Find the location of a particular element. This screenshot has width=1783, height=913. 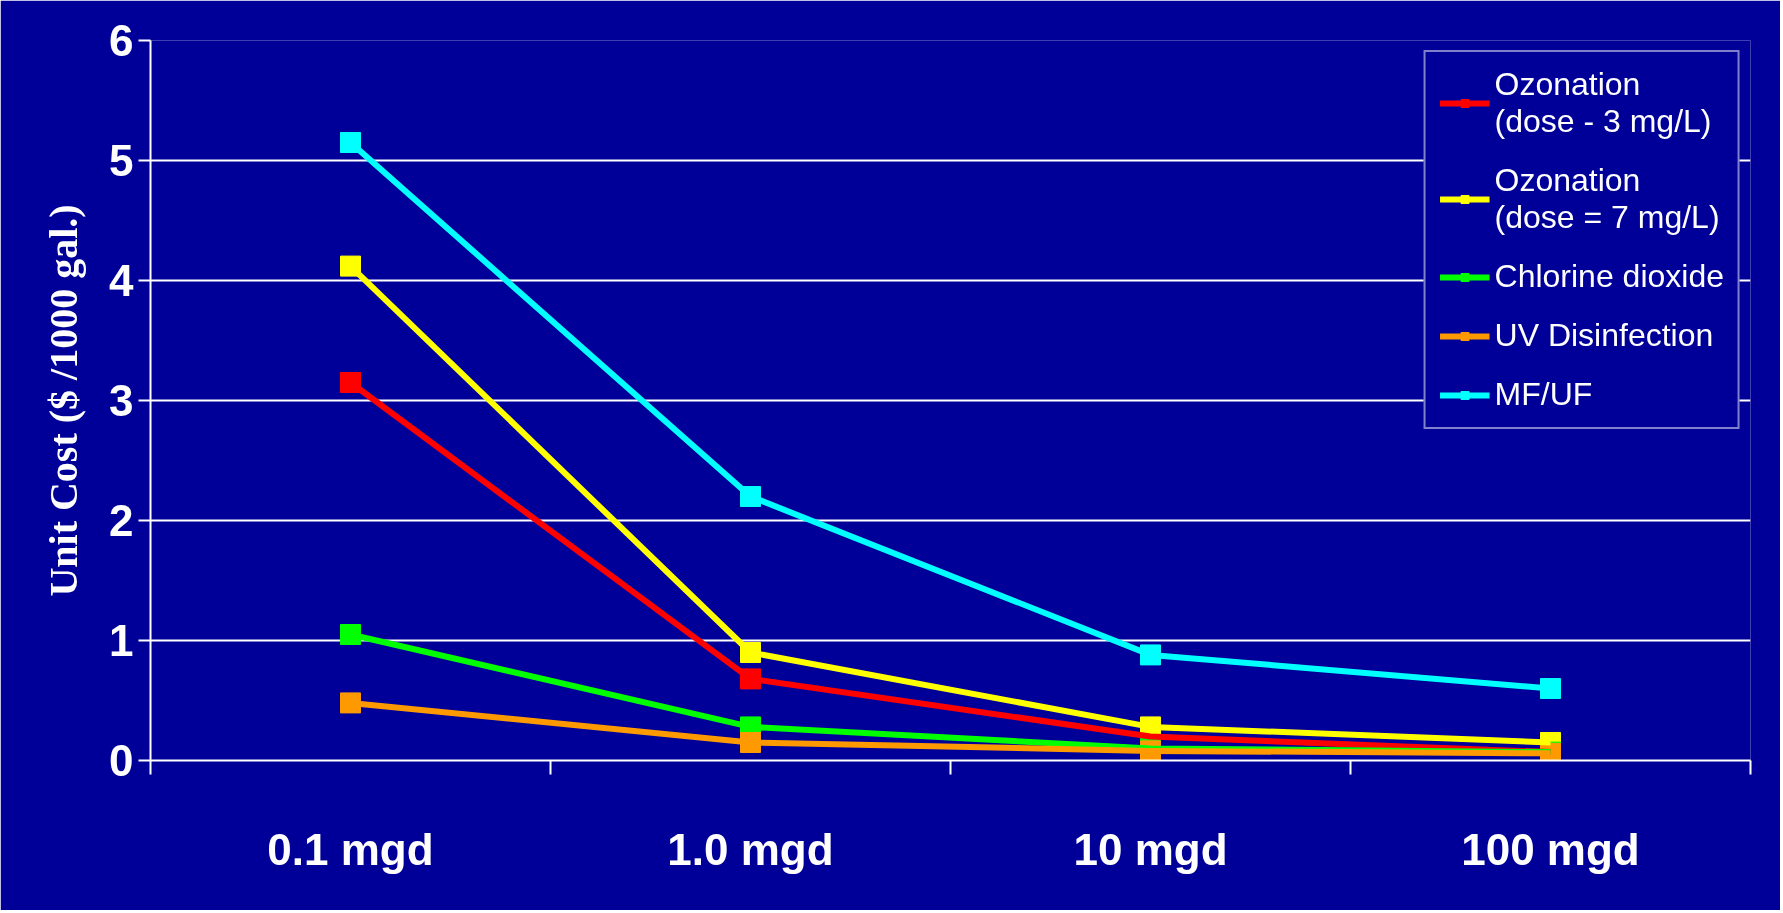

x-tick-label: 100 mgd is located at coordinates (1550, 849).